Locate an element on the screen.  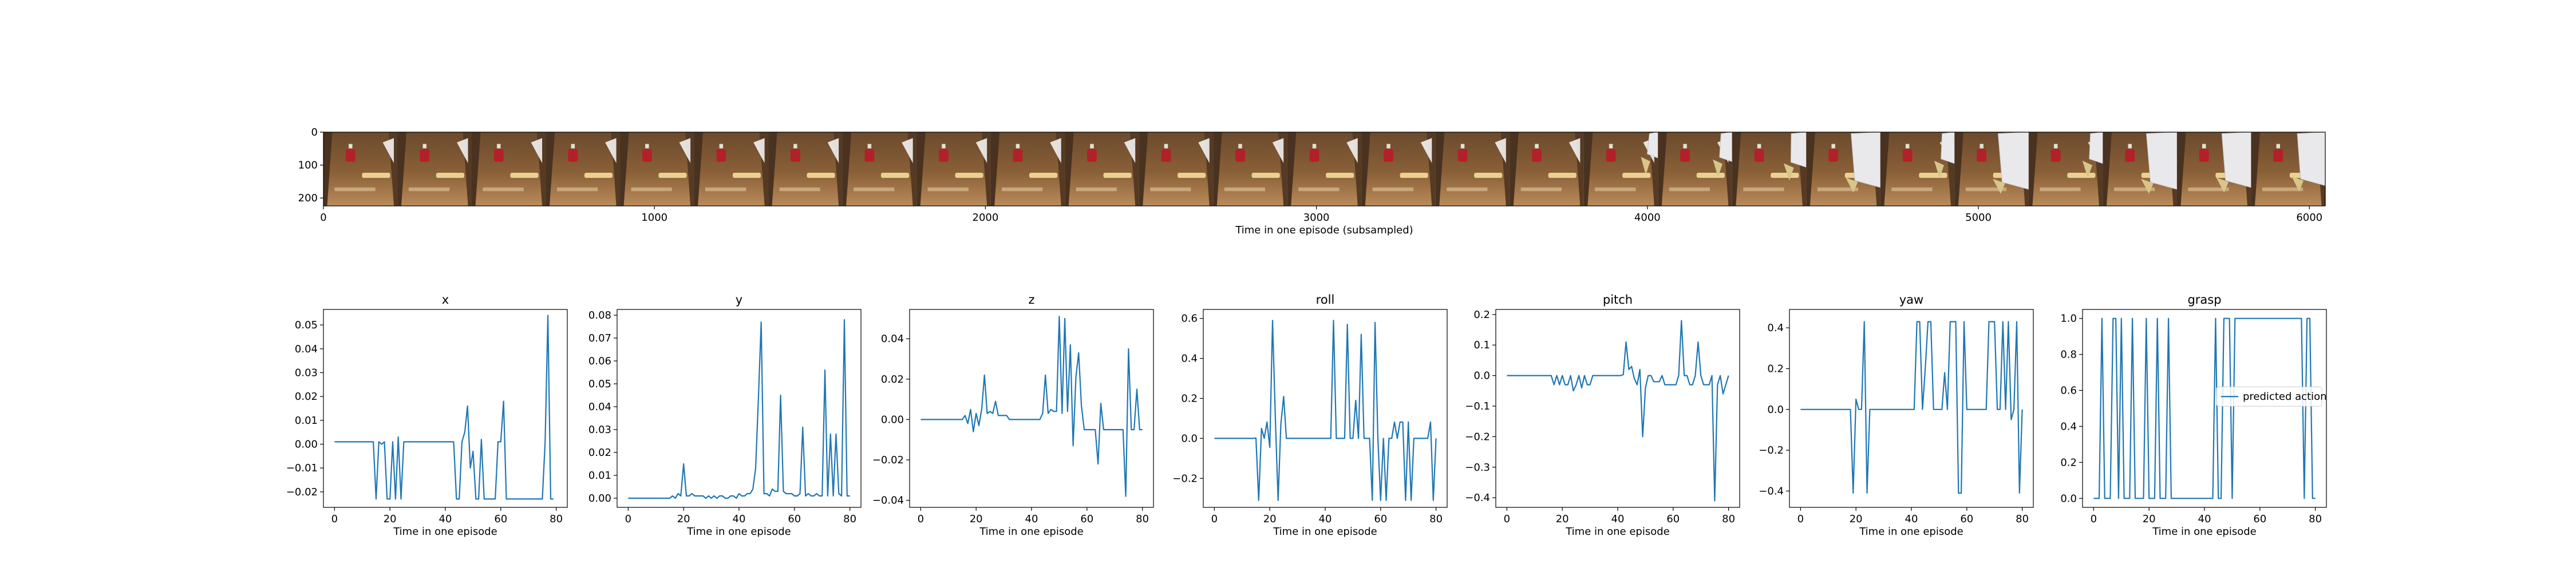
strip-x-axis-label: Time in one episode (subsampled) is located at coordinates (1324, 230).